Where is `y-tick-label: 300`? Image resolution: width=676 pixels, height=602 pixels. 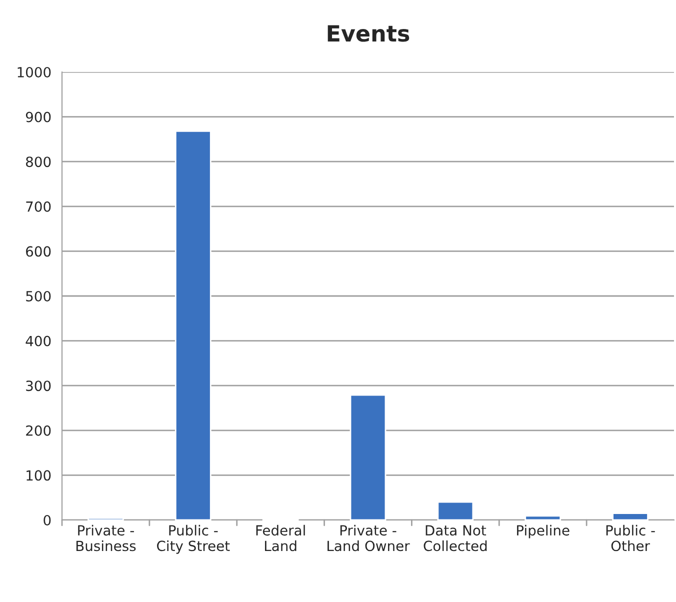 y-tick-label: 300 is located at coordinates (38, 386).